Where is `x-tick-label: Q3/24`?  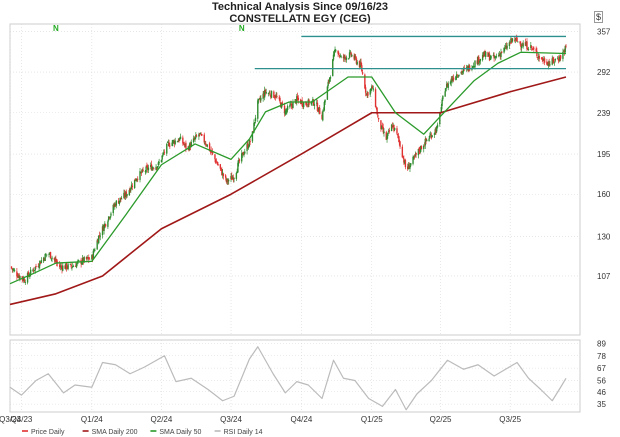
x-tick-label: Q3/24 is located at coordinates (231, 419).